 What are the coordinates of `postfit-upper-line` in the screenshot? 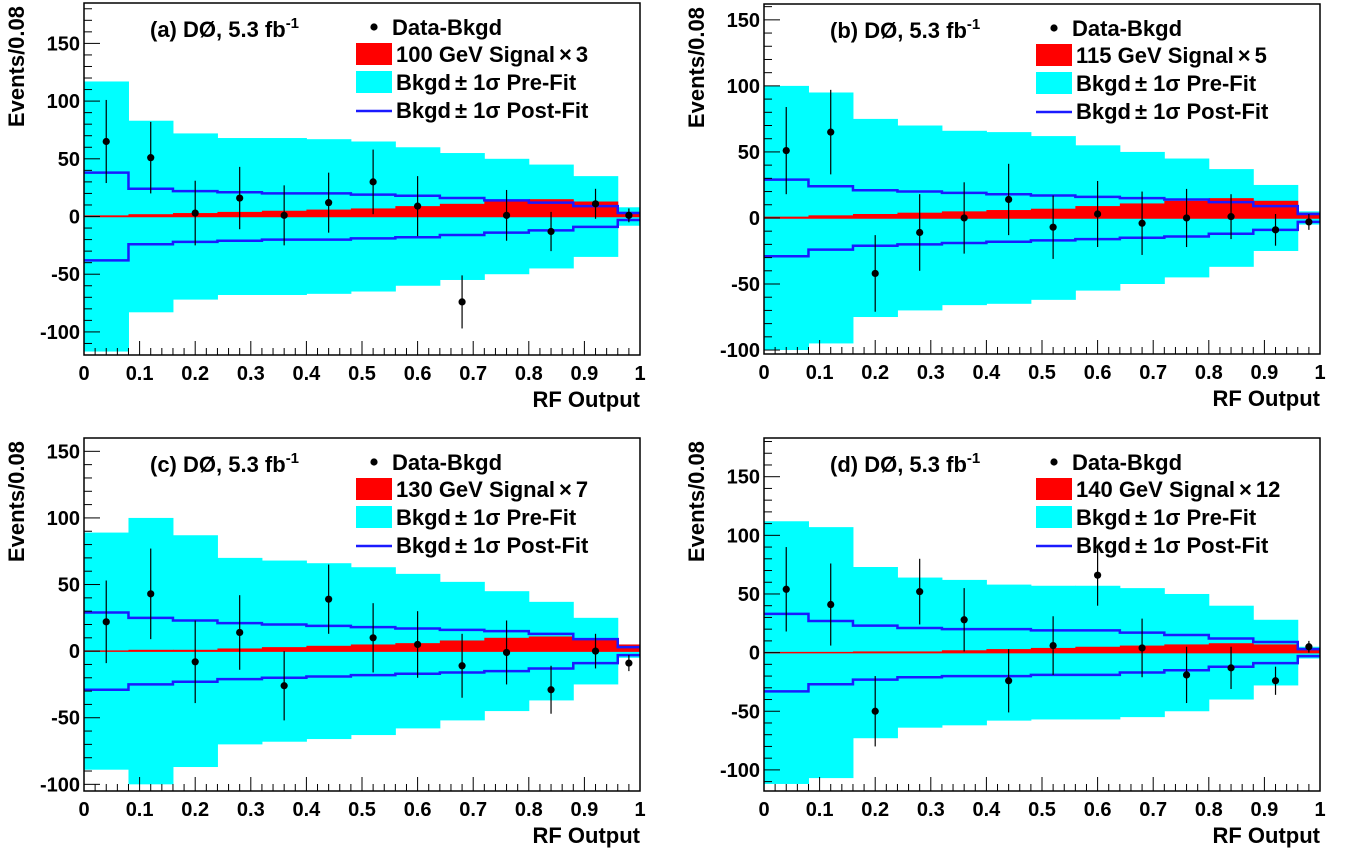 It's located at (1042, 197).